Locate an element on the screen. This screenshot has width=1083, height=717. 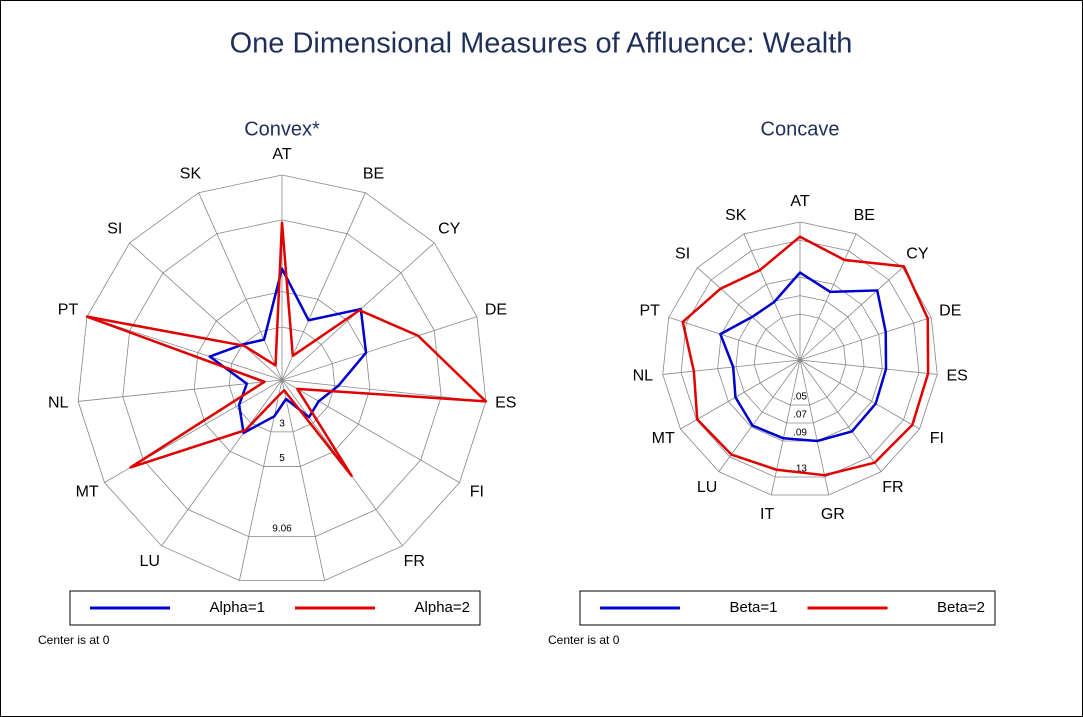
chart-title: Concave is located at coordinates (800, 129).